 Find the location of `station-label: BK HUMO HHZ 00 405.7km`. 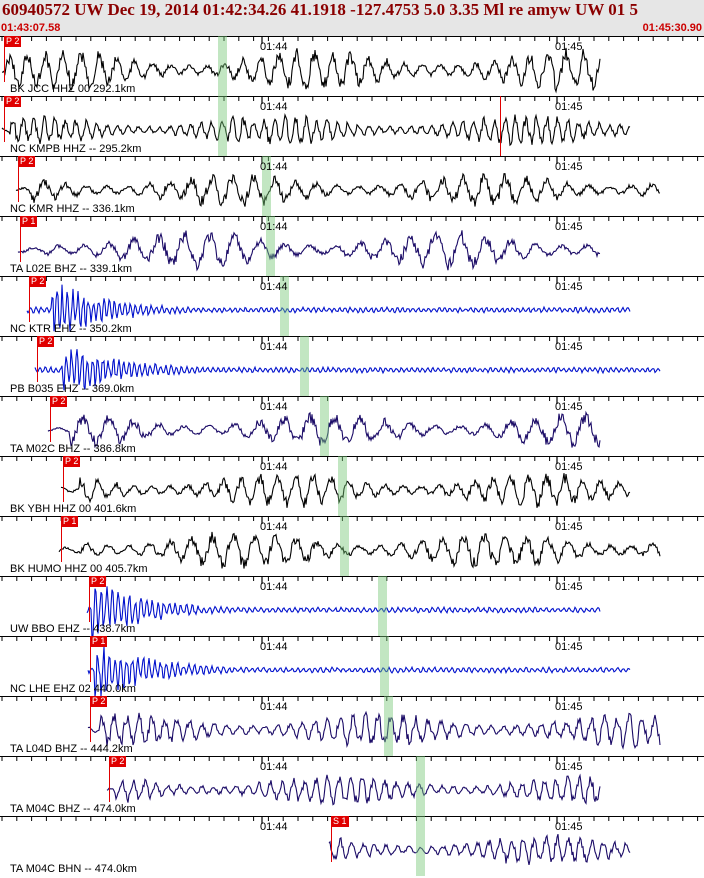

station-label: BK HUMO HHZ 00 405.7km is located at coordinates (79, 569).